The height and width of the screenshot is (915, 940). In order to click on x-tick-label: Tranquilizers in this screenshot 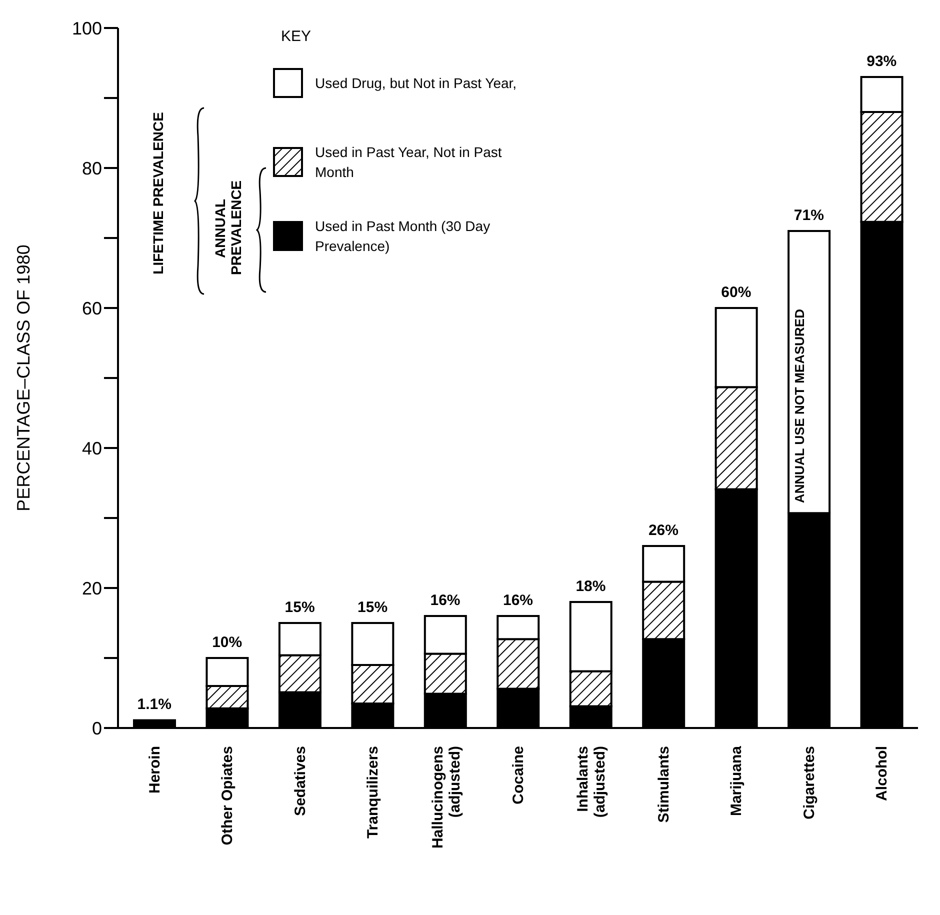, I will do `click(373, 792)`.